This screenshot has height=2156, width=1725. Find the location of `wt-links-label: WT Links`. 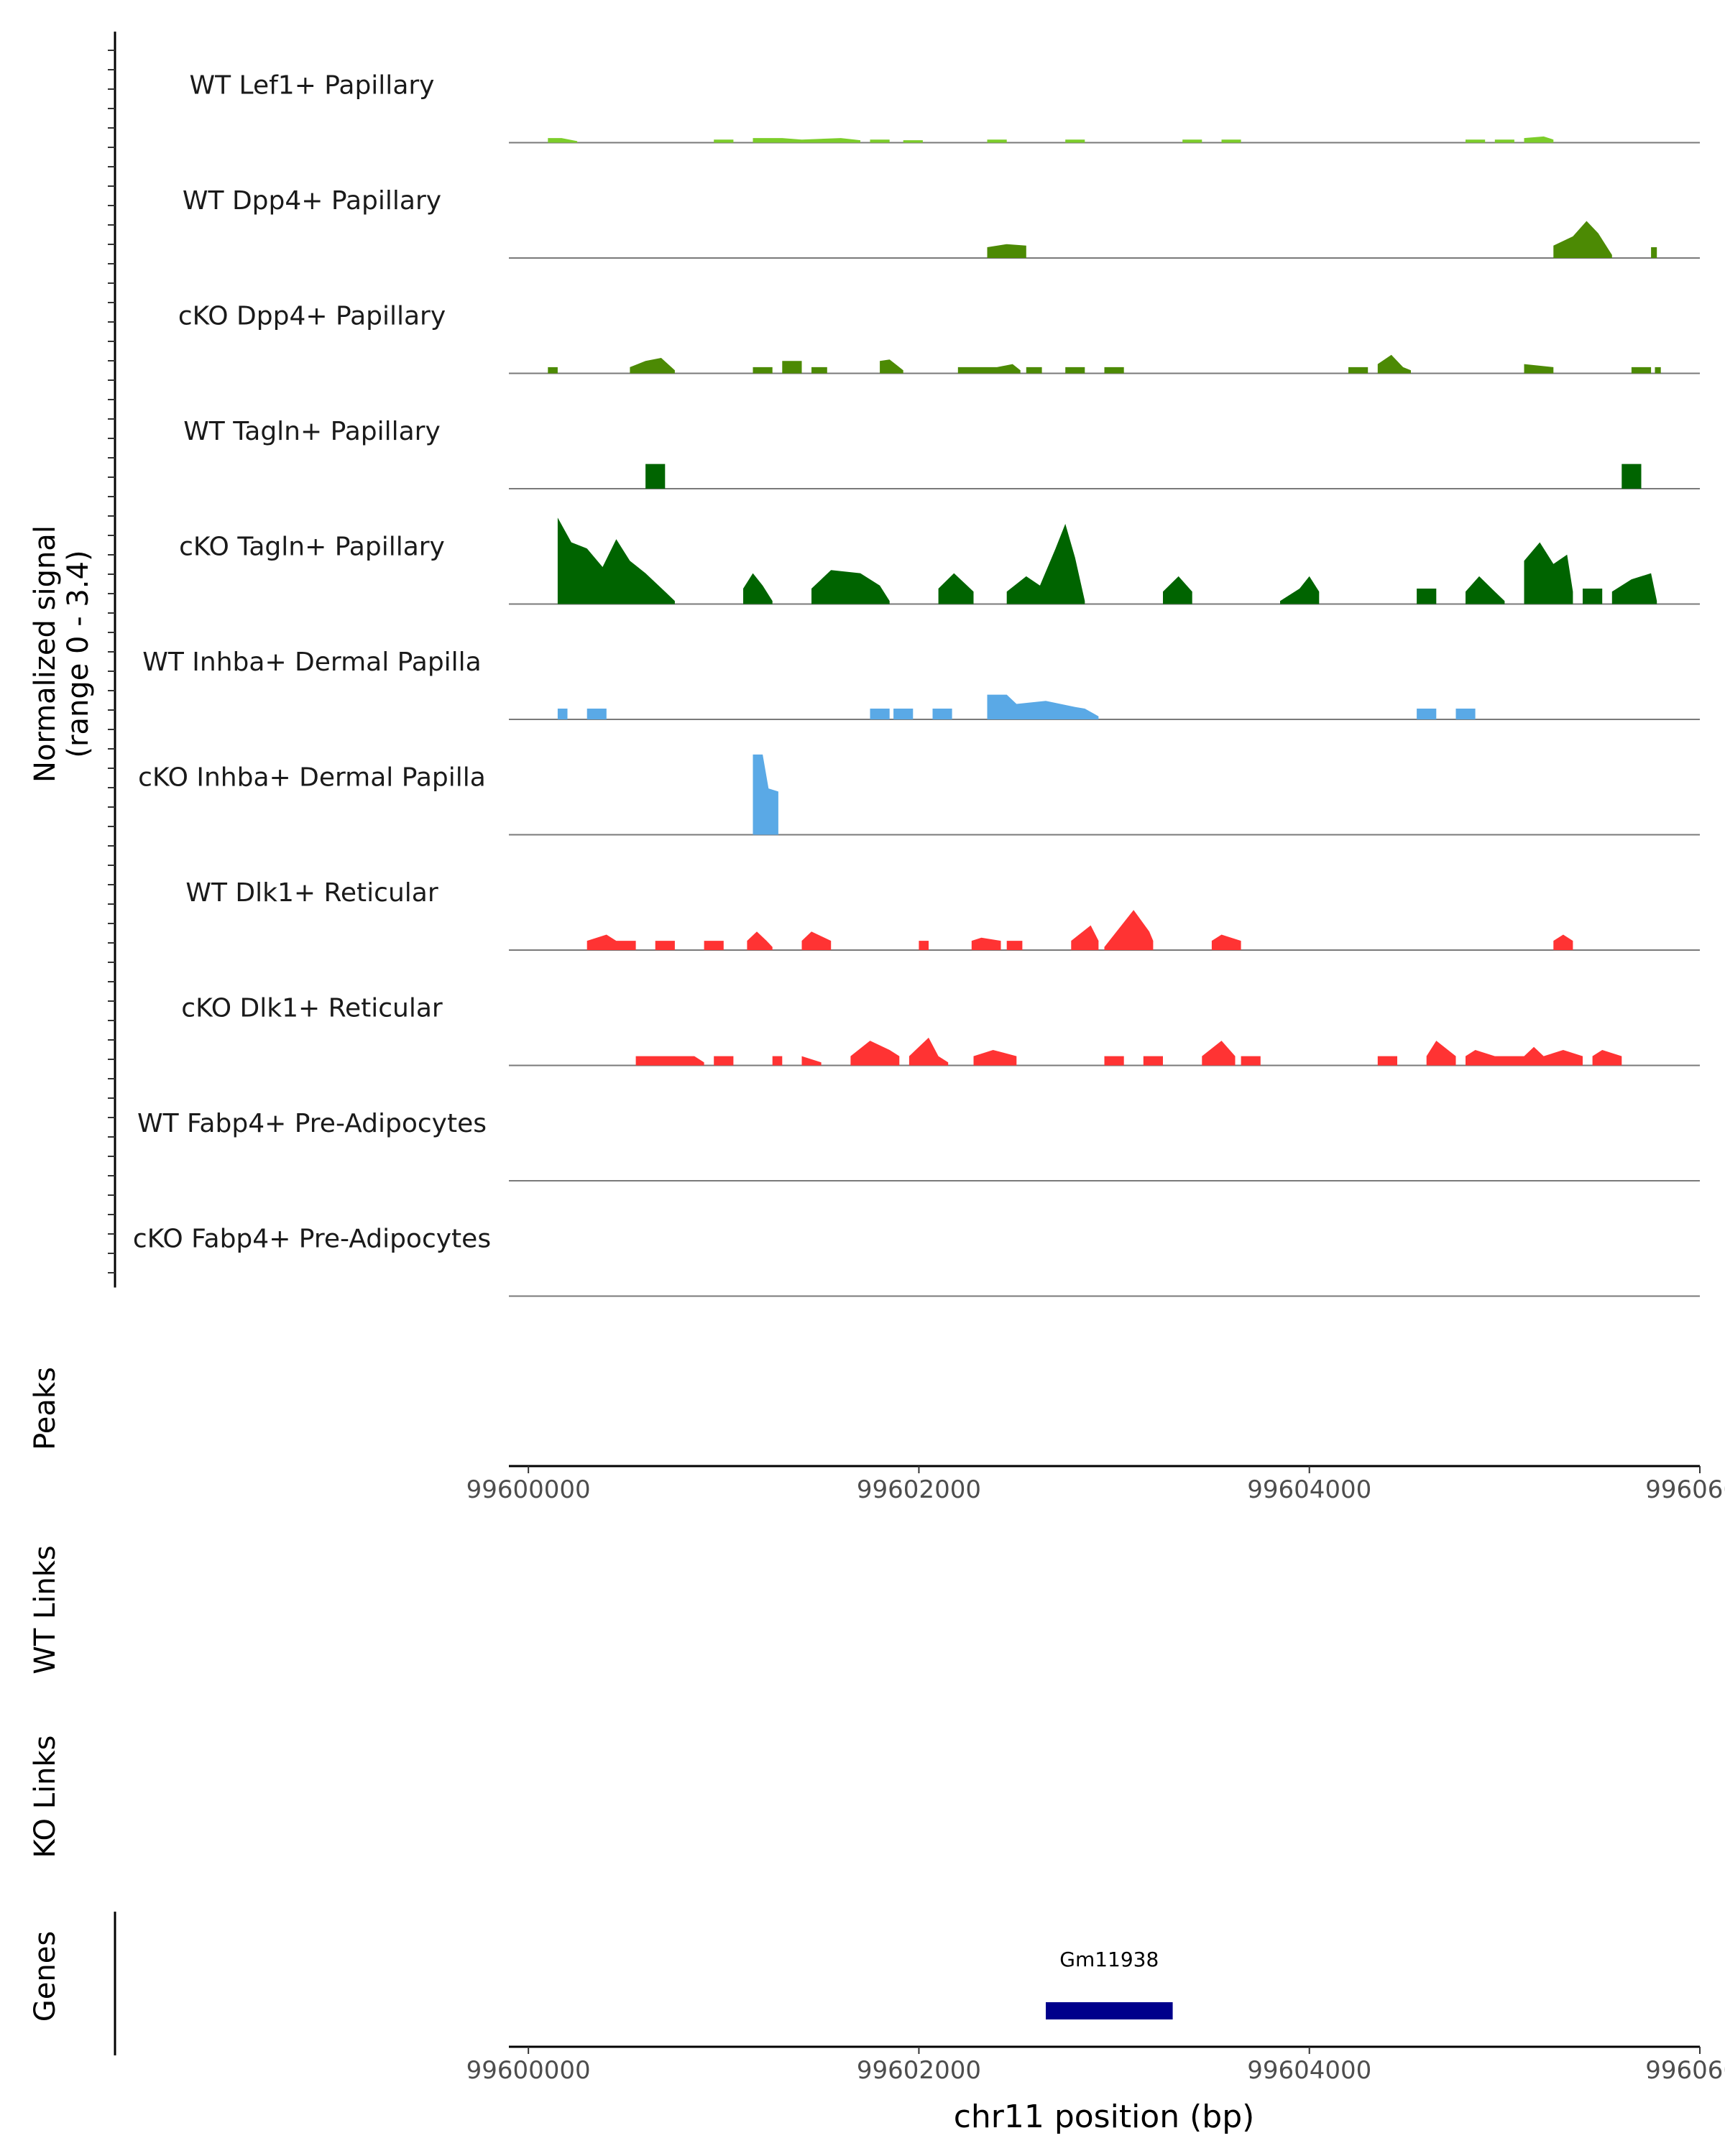

wt-links-label: WT Links is located at coordinates (45, 1610).